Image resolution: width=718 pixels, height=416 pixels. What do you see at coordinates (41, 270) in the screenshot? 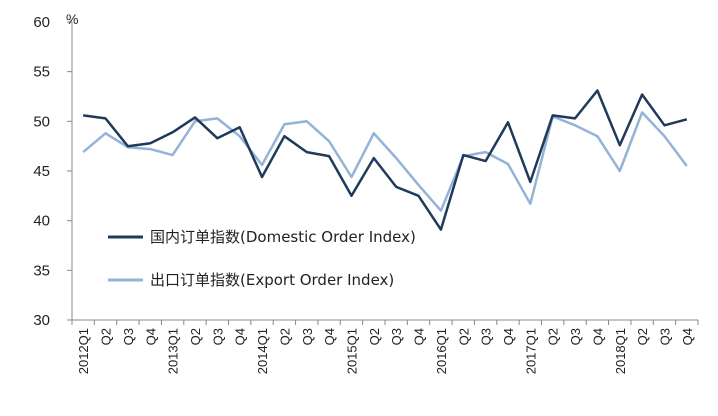
I see `y-tick-label: 35` at bounding box center [41, 270].